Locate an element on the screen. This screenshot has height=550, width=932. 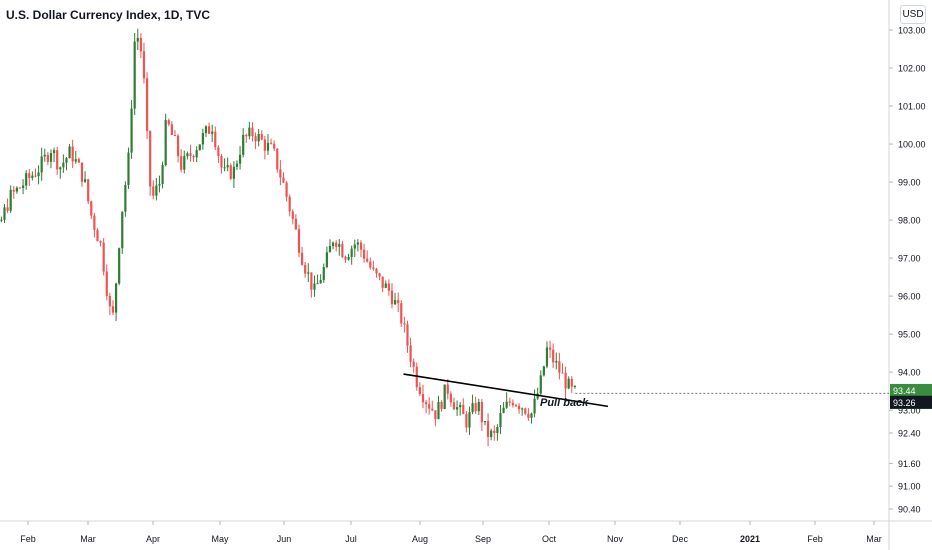
x-tick-label: Sep is located at coordinates (483, 539).